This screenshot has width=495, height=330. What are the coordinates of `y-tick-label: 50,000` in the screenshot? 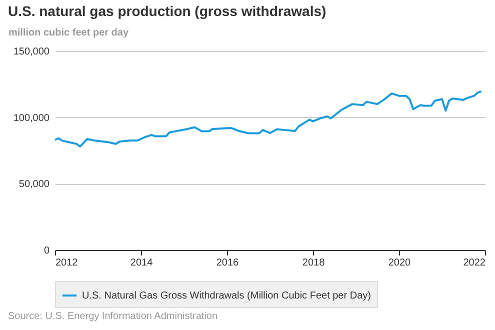 It's located at (34, 184).